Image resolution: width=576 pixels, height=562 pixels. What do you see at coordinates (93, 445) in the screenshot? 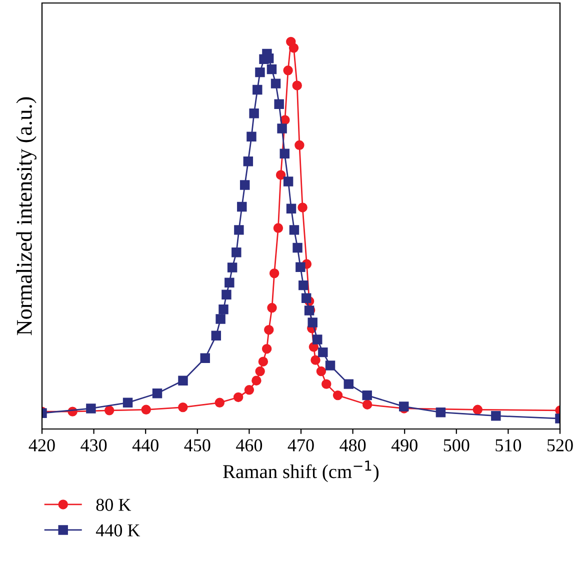
I see `x-tick-label: 430` at bounding box center [93, 445].